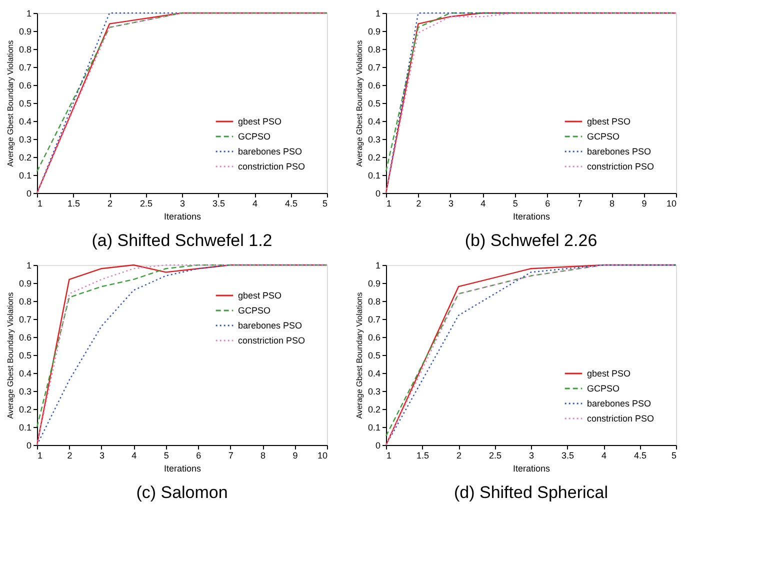 Image resolution: width=762 pixels, height=579 pixels. What do you see at coordinates (531, 240) in the screenshot?
I see `text: (b) Schwefel 2.26` at bounding box center [531, 240].